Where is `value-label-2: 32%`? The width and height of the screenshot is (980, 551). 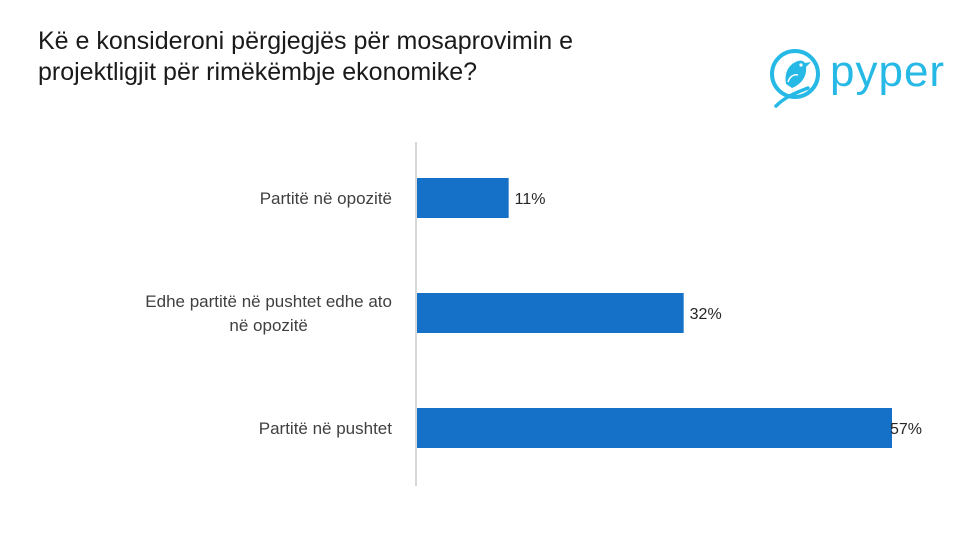 value-label-2: 32% is located at coordinates (706, 314).